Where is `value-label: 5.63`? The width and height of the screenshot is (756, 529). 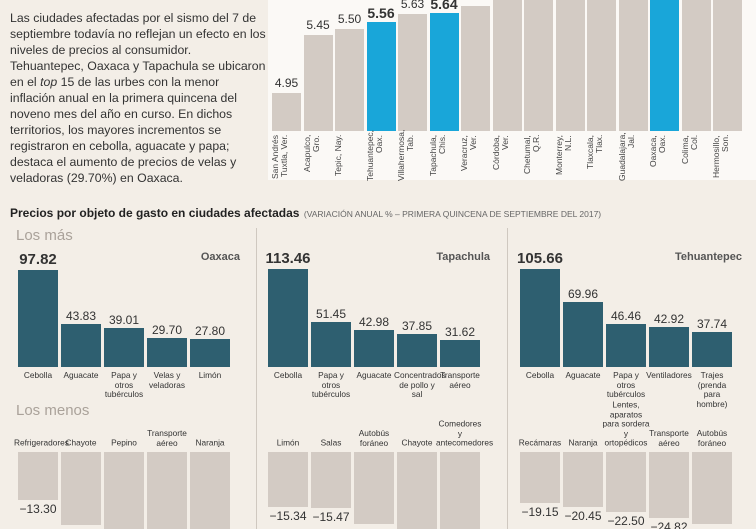 value-label: 5.63 is located at coordinates (412, 5).